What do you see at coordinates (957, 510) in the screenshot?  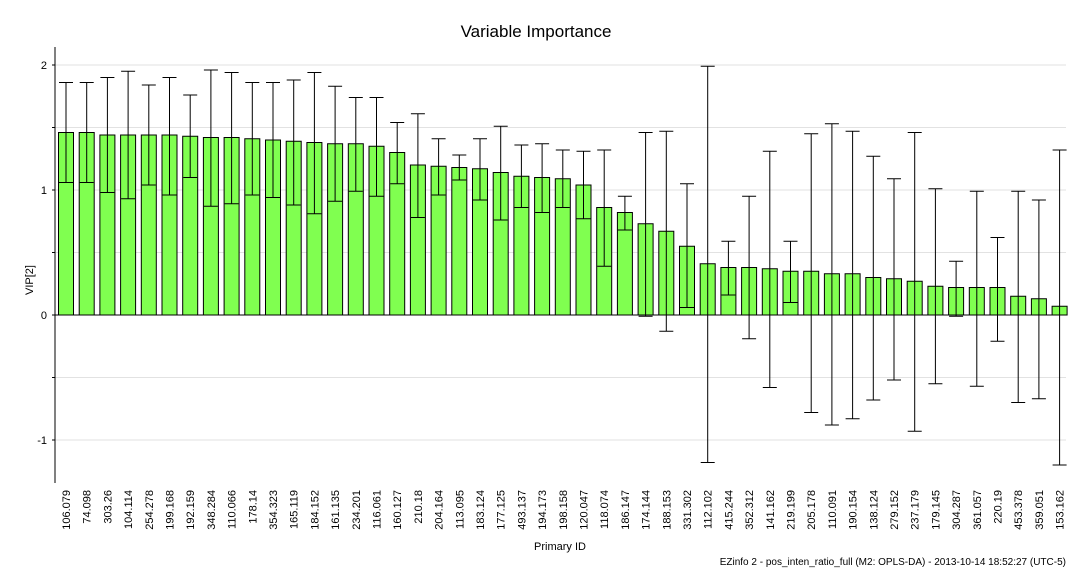 I see `x-tick-label: 304.287` at bounding box center [957, 510].